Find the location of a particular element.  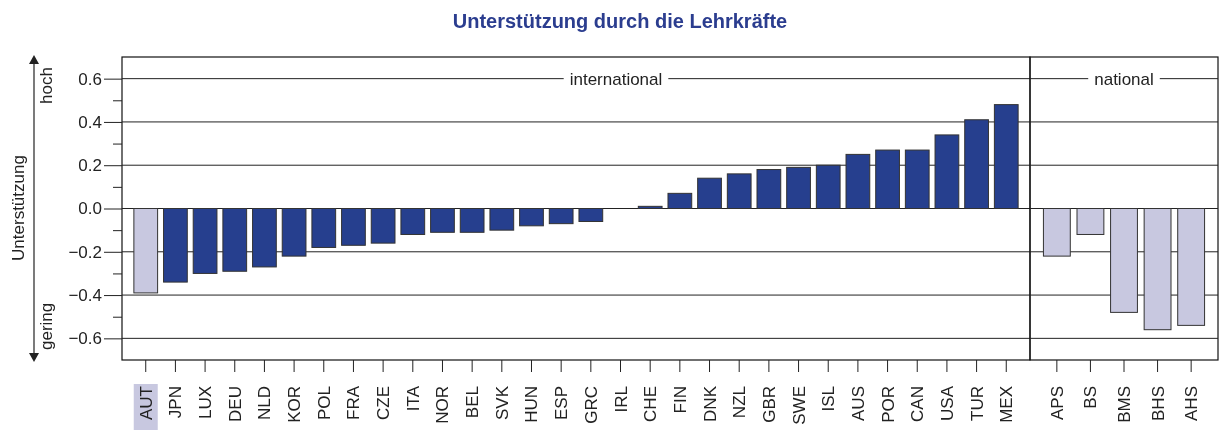

x-tick-label: AHS is located at coordinates (1192, 403).